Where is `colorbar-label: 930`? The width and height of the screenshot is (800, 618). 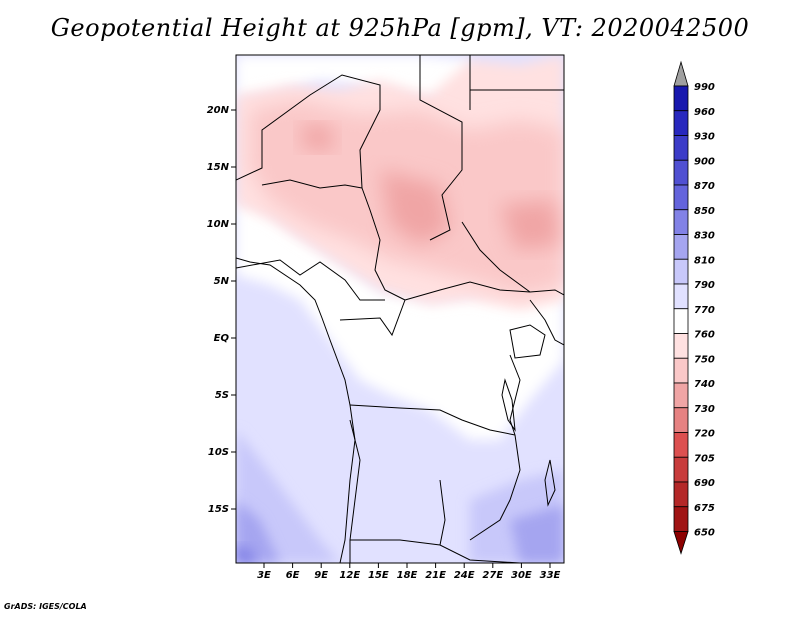
colorbar-label: 930 is located at coordinates (704, 137).